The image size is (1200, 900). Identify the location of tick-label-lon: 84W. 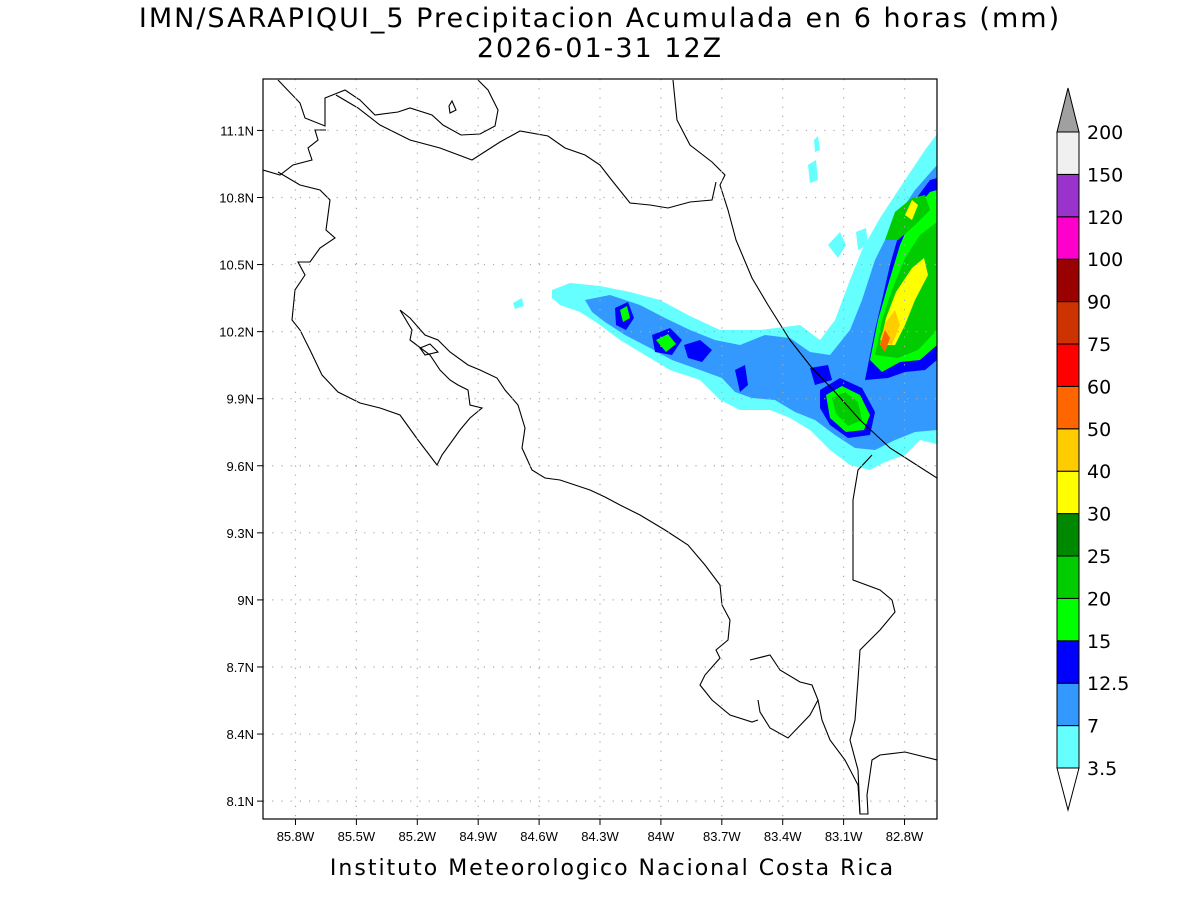
(661, 836).